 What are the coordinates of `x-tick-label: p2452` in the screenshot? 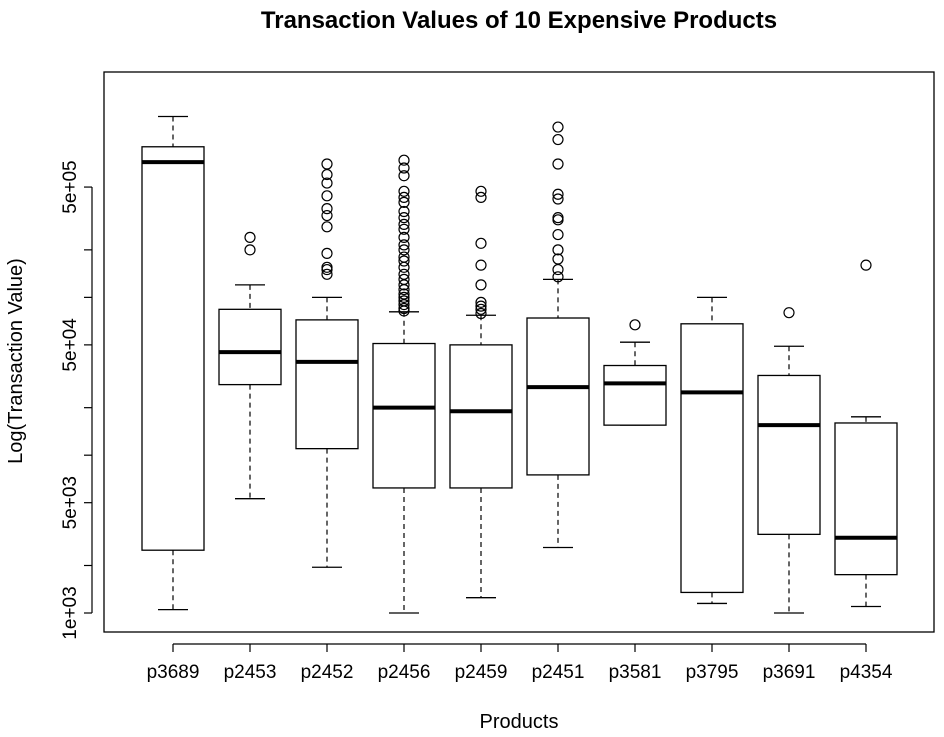 It's located at (327, 672).